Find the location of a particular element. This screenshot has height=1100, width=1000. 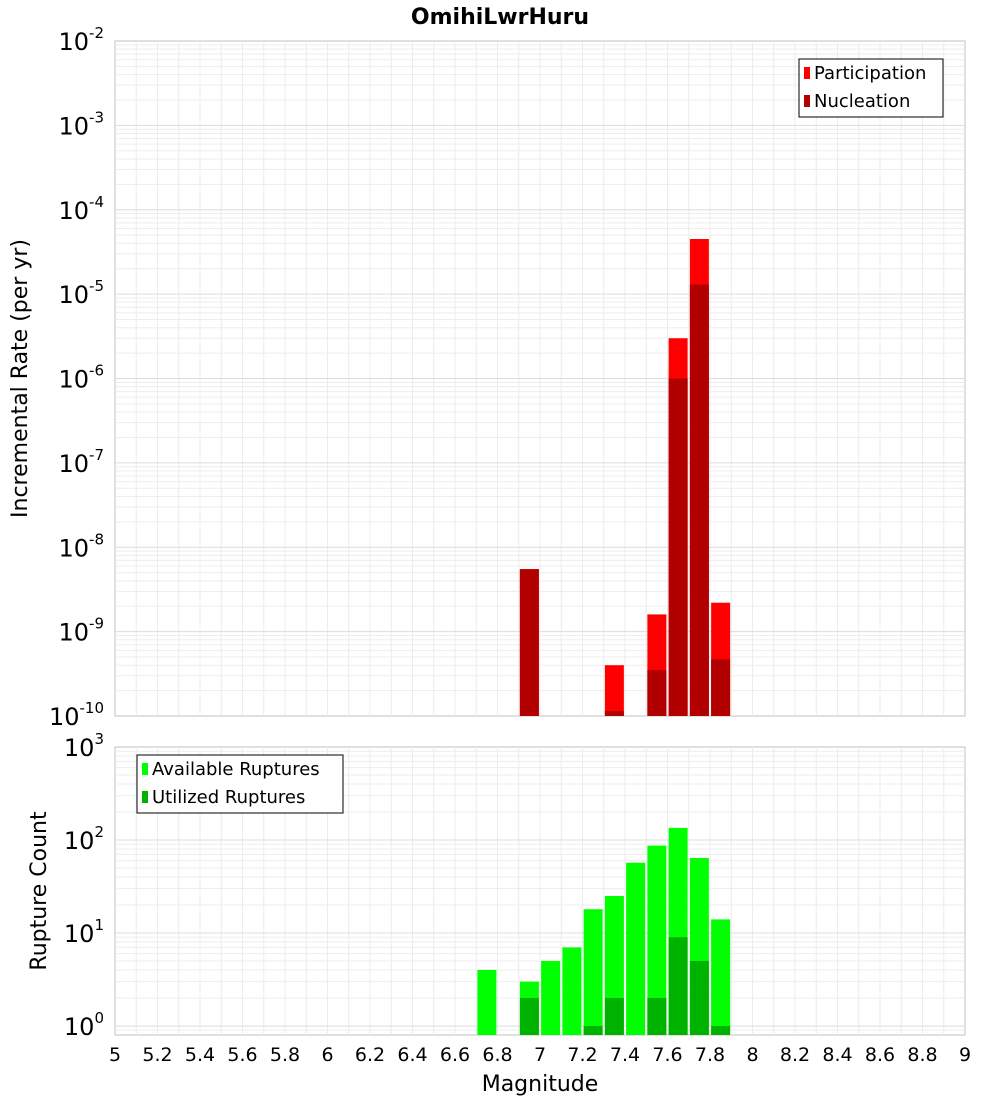

x-tick-label: 7.4 is located at coordinates (625, 1055).